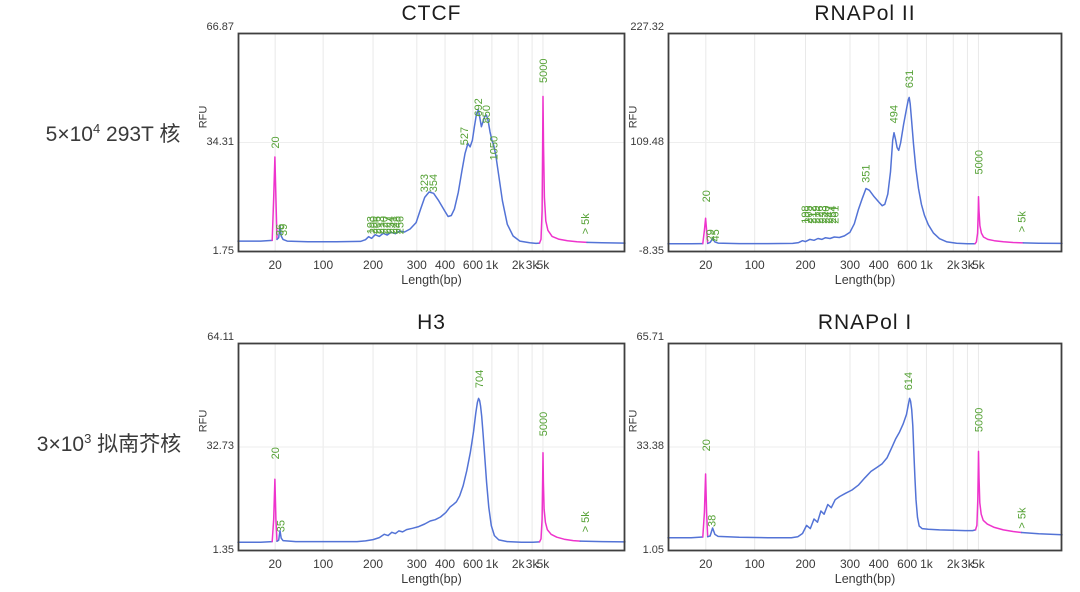  I want to click on peak-label: 227, so click(388, 225).